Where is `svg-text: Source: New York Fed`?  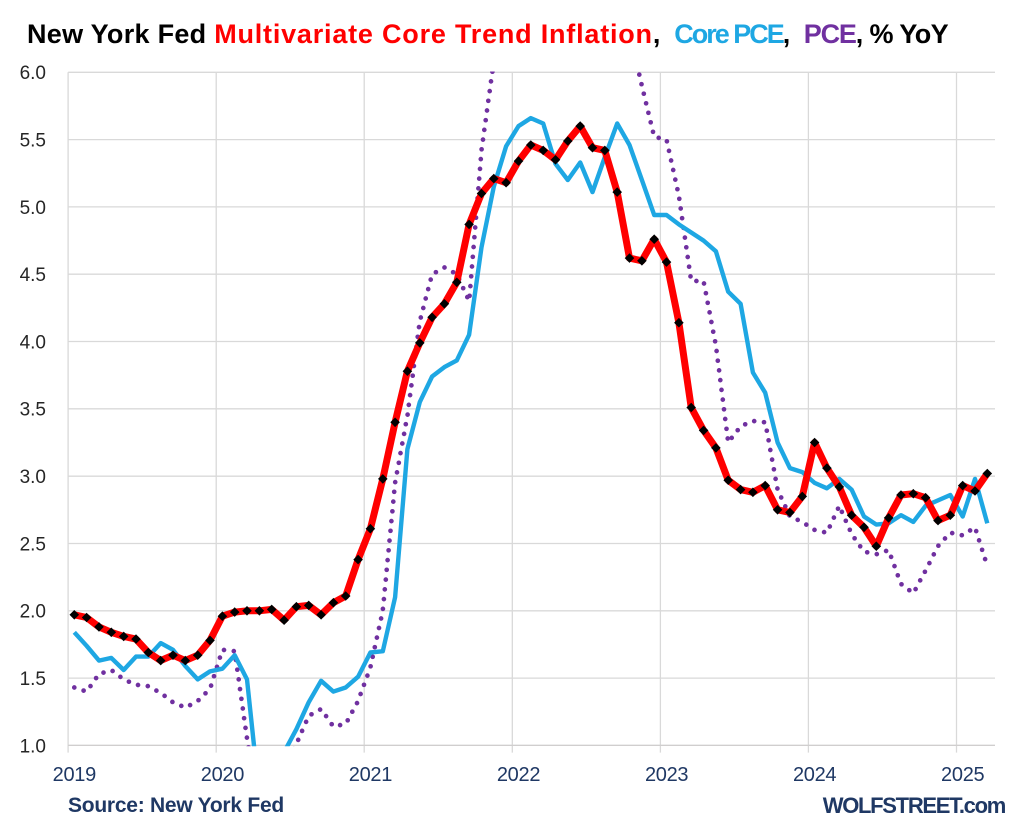
svg-text: Source: New York Fed is located at coordinates (176, 805).